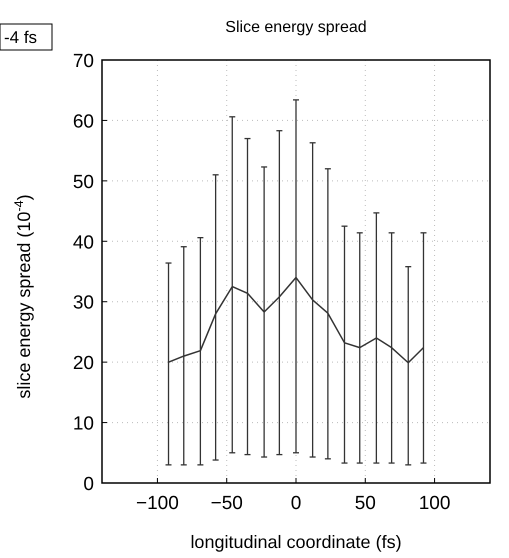  Describe the element at coordinates (88, 484) in the screenshot. I see `y-tick-label: 0` at that location.